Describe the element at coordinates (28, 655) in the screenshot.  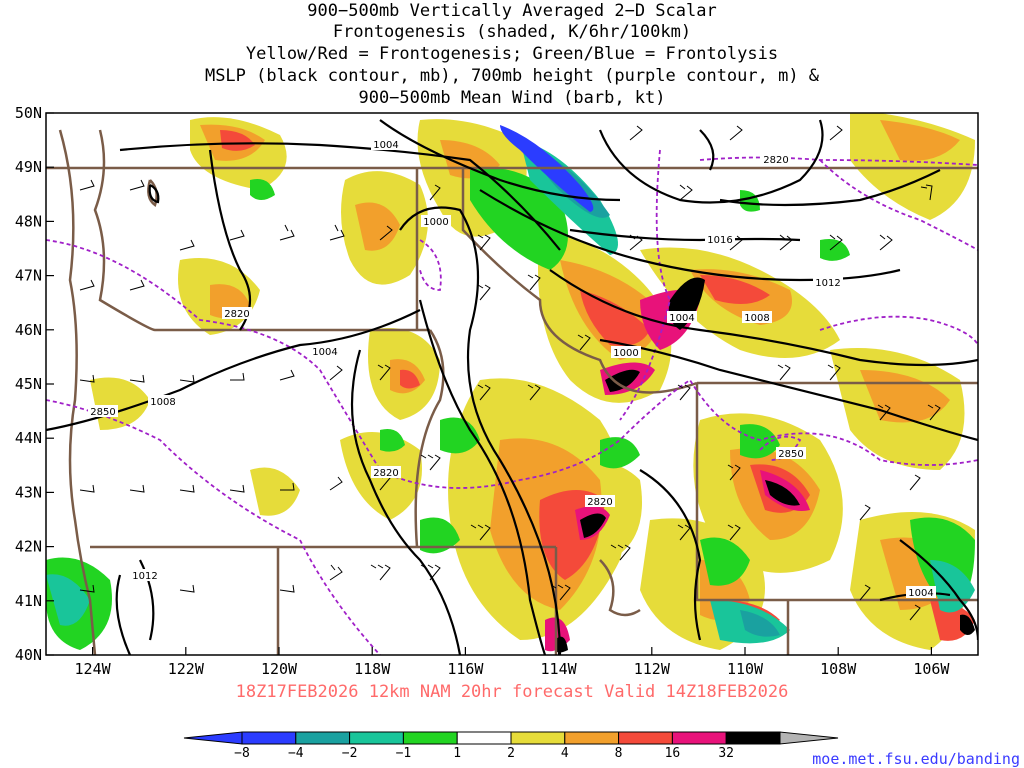
I see `lat-tick-label: 40N` at that location.